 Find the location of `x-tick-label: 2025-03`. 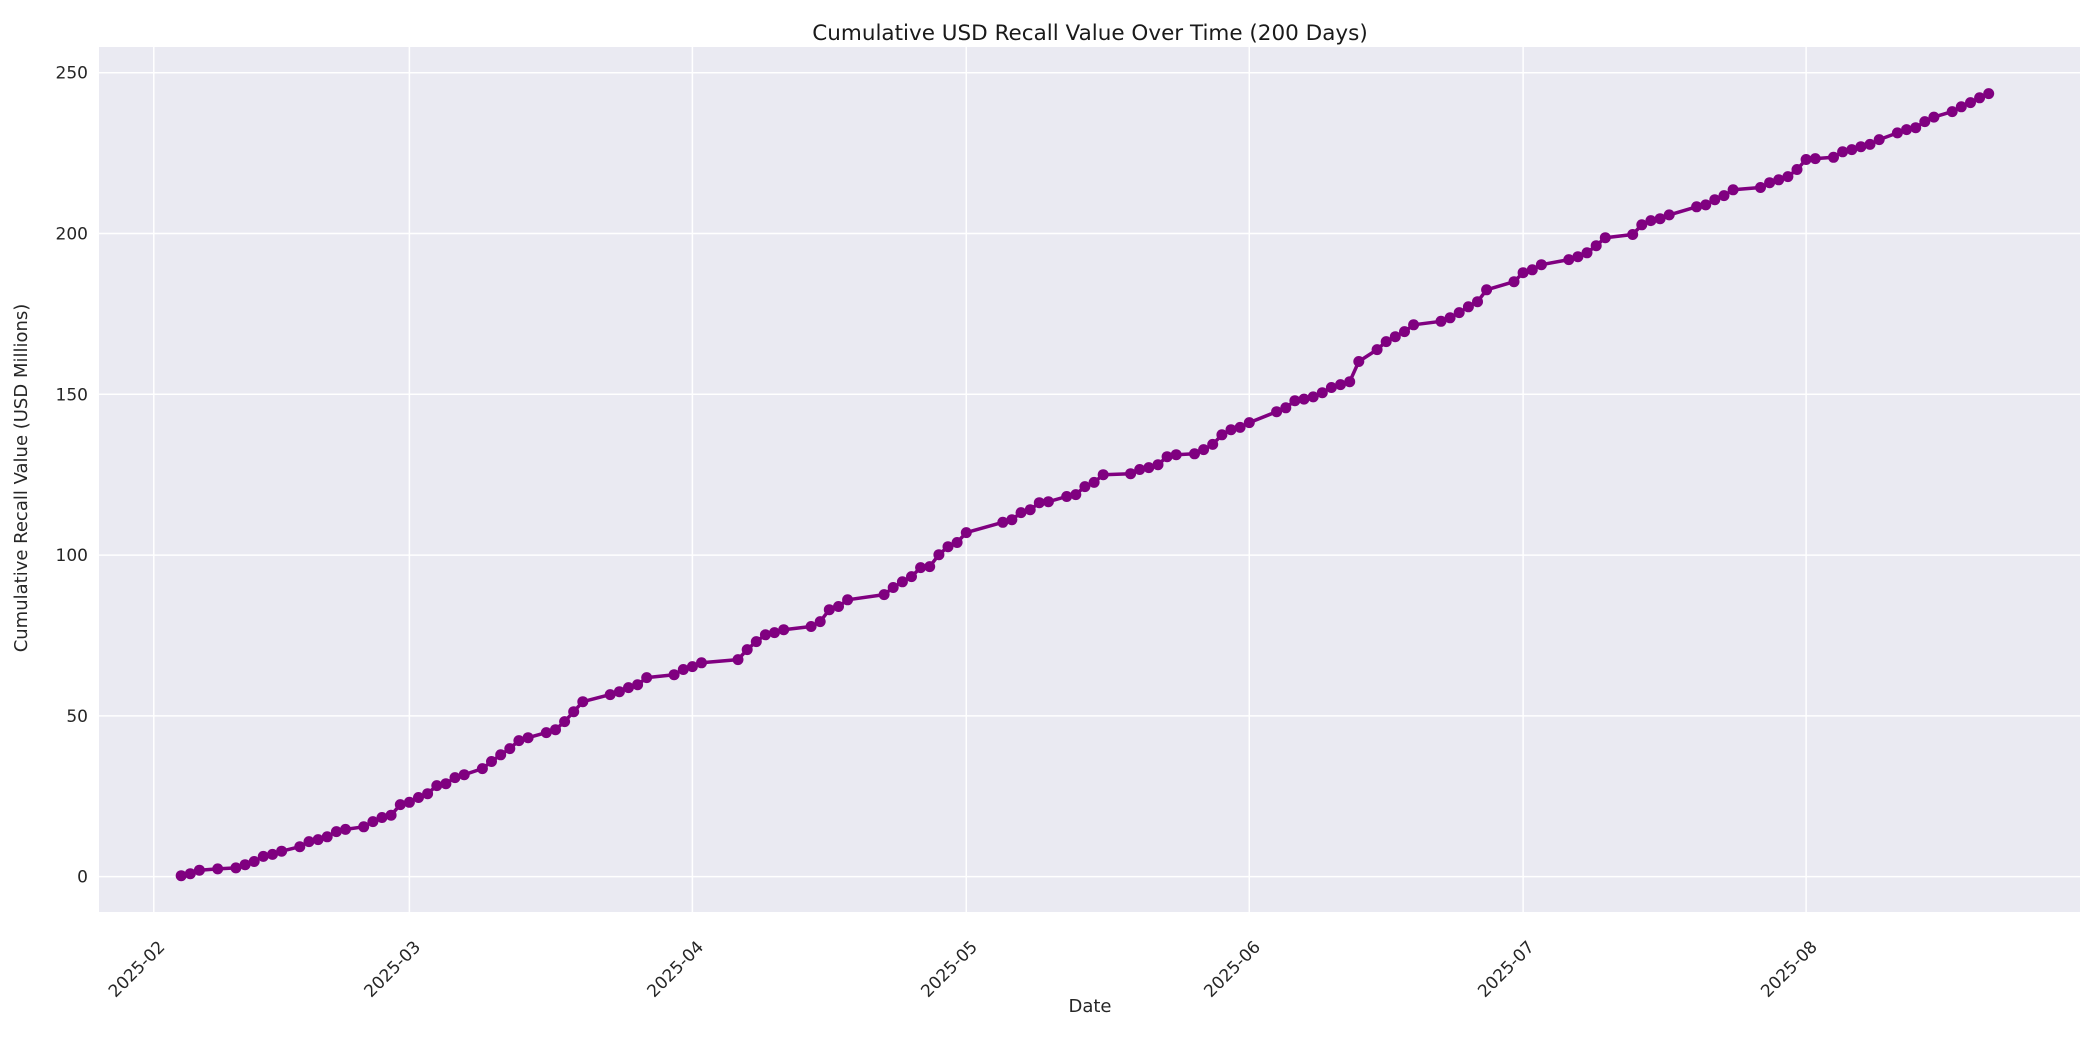

x-tick-label: 2025-03 is located at coordinates (393, 969).